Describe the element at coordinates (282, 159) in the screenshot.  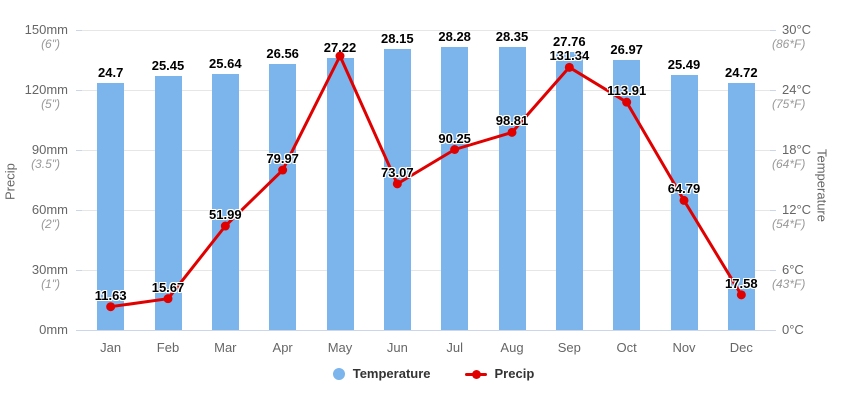
I see `precip-value-label: 79.97` at that location.